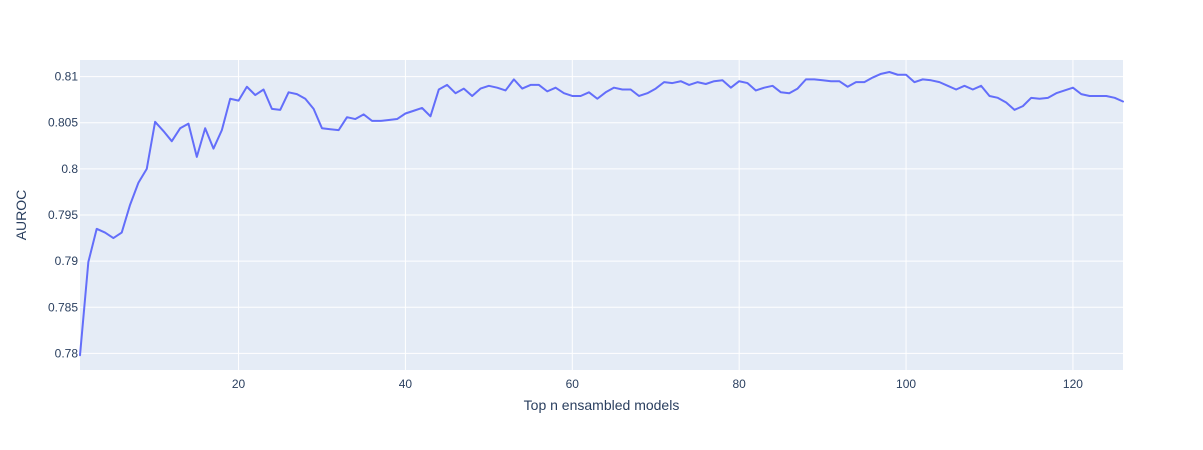 Image resolution: width=1203 pixels, height=450 pixels. I want to click on x-axis-title: Top n ensambled models, so click(602, 405).